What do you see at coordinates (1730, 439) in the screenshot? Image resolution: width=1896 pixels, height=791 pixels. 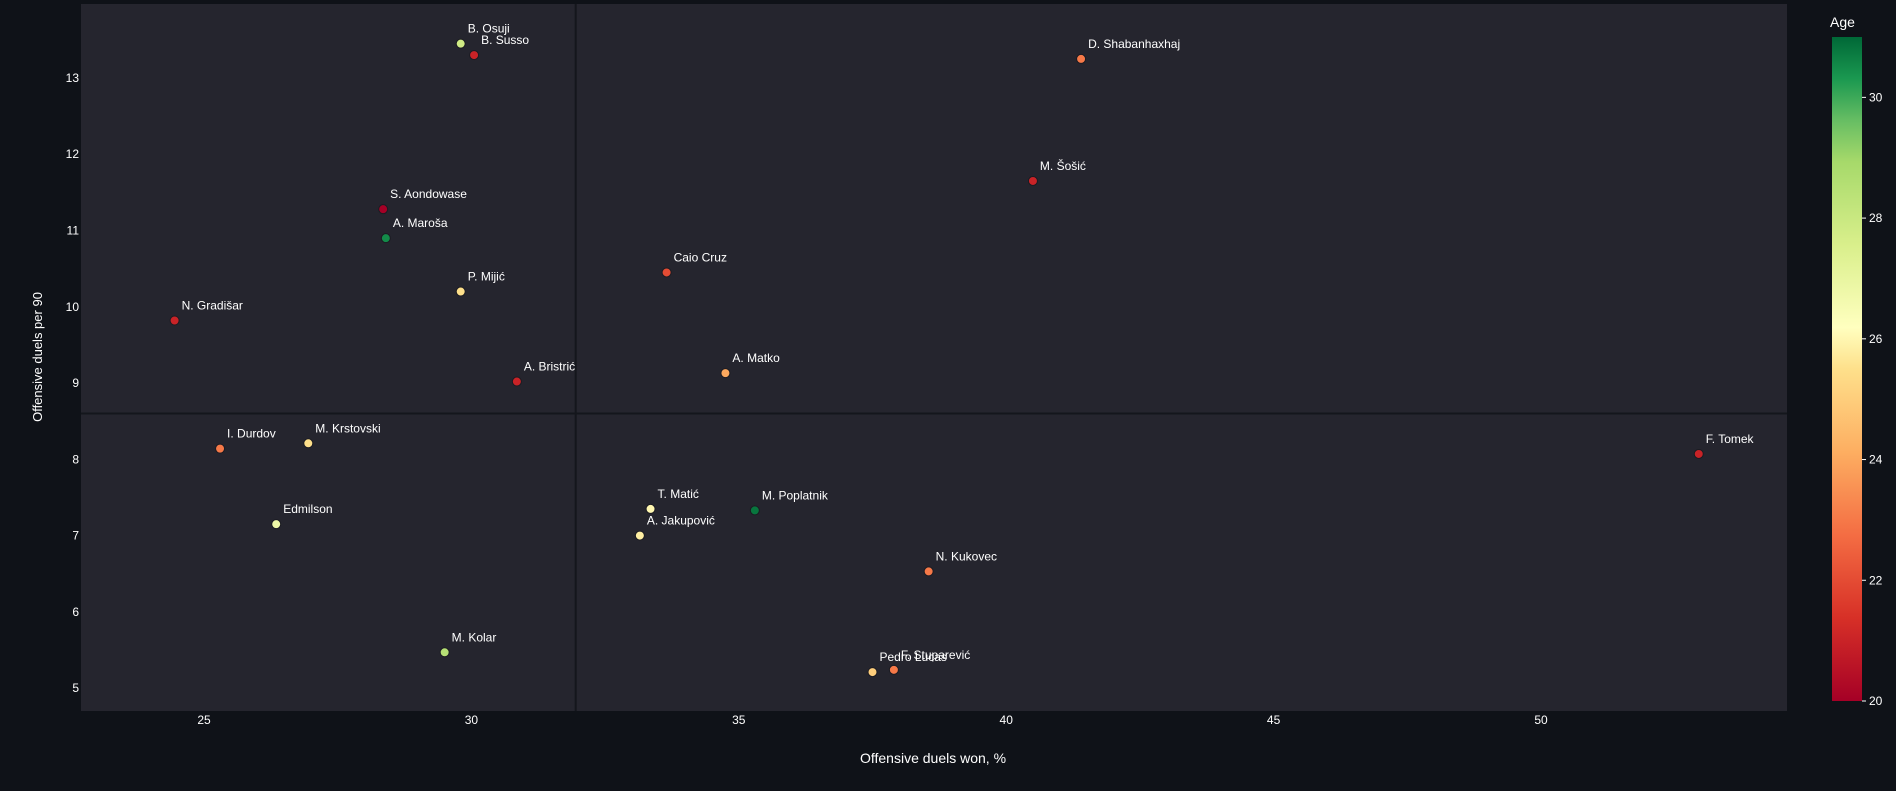 I see `point-label: F. Tomek` at bounding box center [1730, 439].